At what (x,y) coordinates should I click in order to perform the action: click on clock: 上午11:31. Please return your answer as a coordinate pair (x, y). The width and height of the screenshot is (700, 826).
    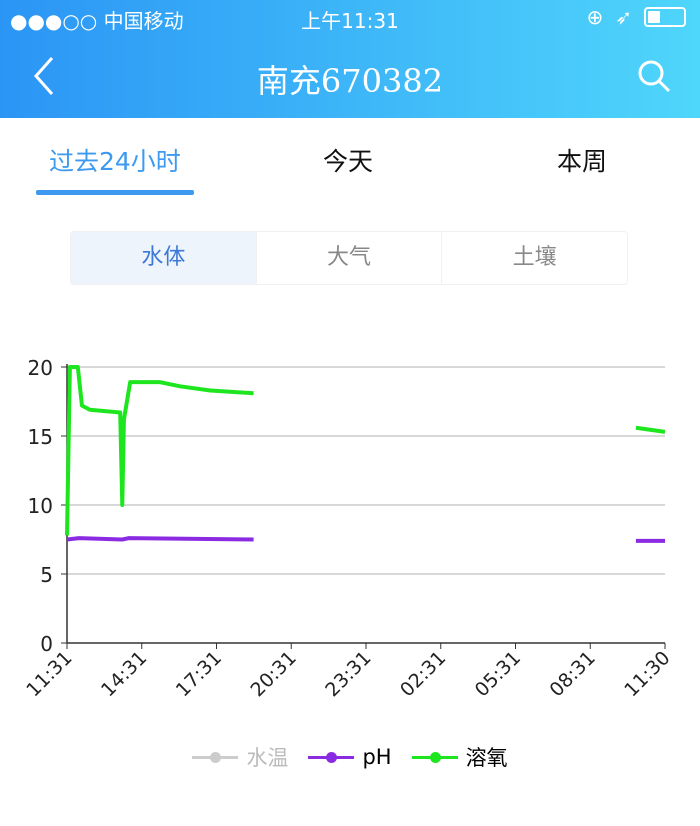
    Looking at the image, I should click on (350, 21).